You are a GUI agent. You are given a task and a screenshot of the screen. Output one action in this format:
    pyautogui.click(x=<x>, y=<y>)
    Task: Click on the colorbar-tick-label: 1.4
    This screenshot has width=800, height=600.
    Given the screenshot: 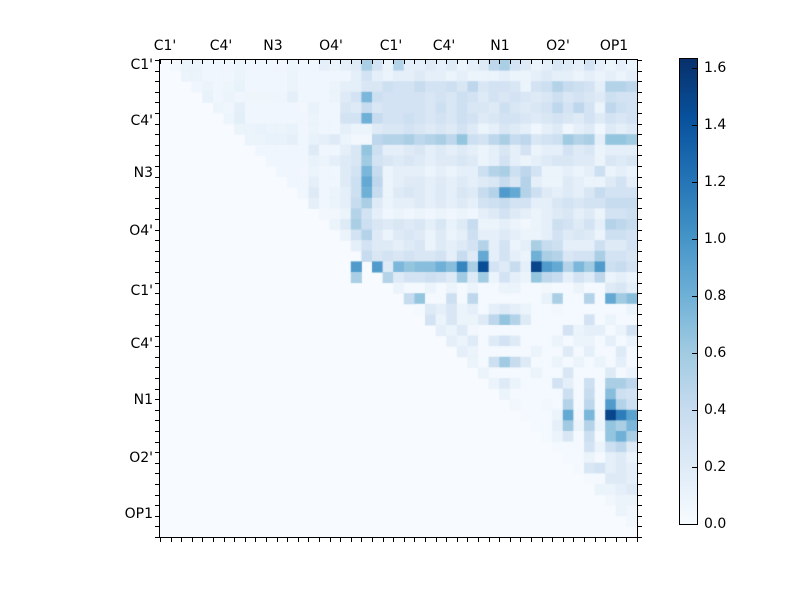 What is the action you would take?
    pyautogui.click(x=715, y=125)
    